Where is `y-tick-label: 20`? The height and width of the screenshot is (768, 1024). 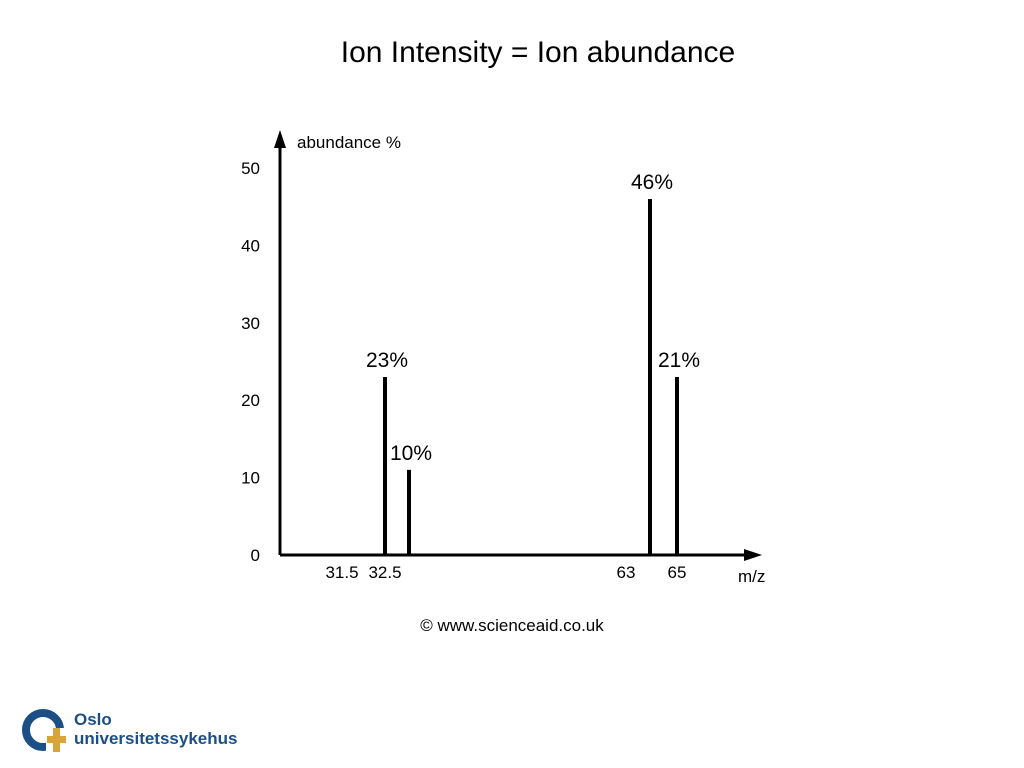 y-tick-label: 20 is located at coordinates (250, 400).